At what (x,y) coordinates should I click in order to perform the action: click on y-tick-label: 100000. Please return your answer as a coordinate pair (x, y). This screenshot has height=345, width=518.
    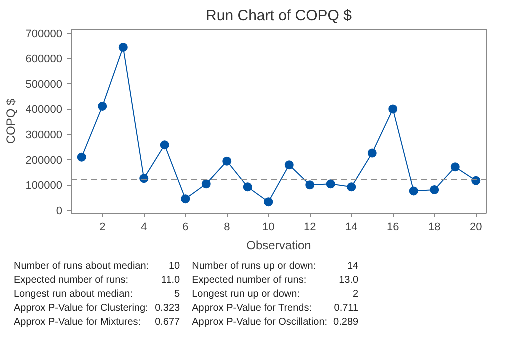
    Looking at the image, I should click on (44, 186).